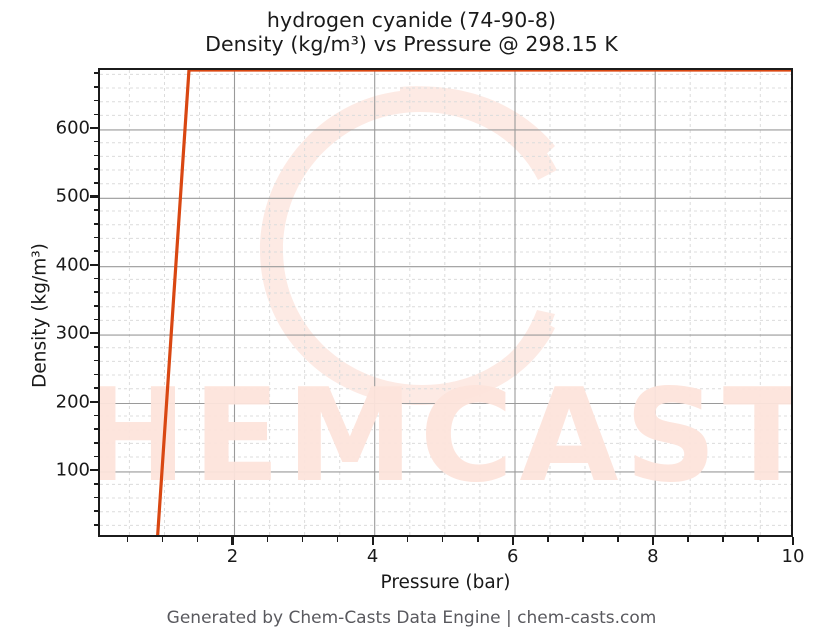  I want to click on y-axis-tick-label: 400, so click(72, 265).